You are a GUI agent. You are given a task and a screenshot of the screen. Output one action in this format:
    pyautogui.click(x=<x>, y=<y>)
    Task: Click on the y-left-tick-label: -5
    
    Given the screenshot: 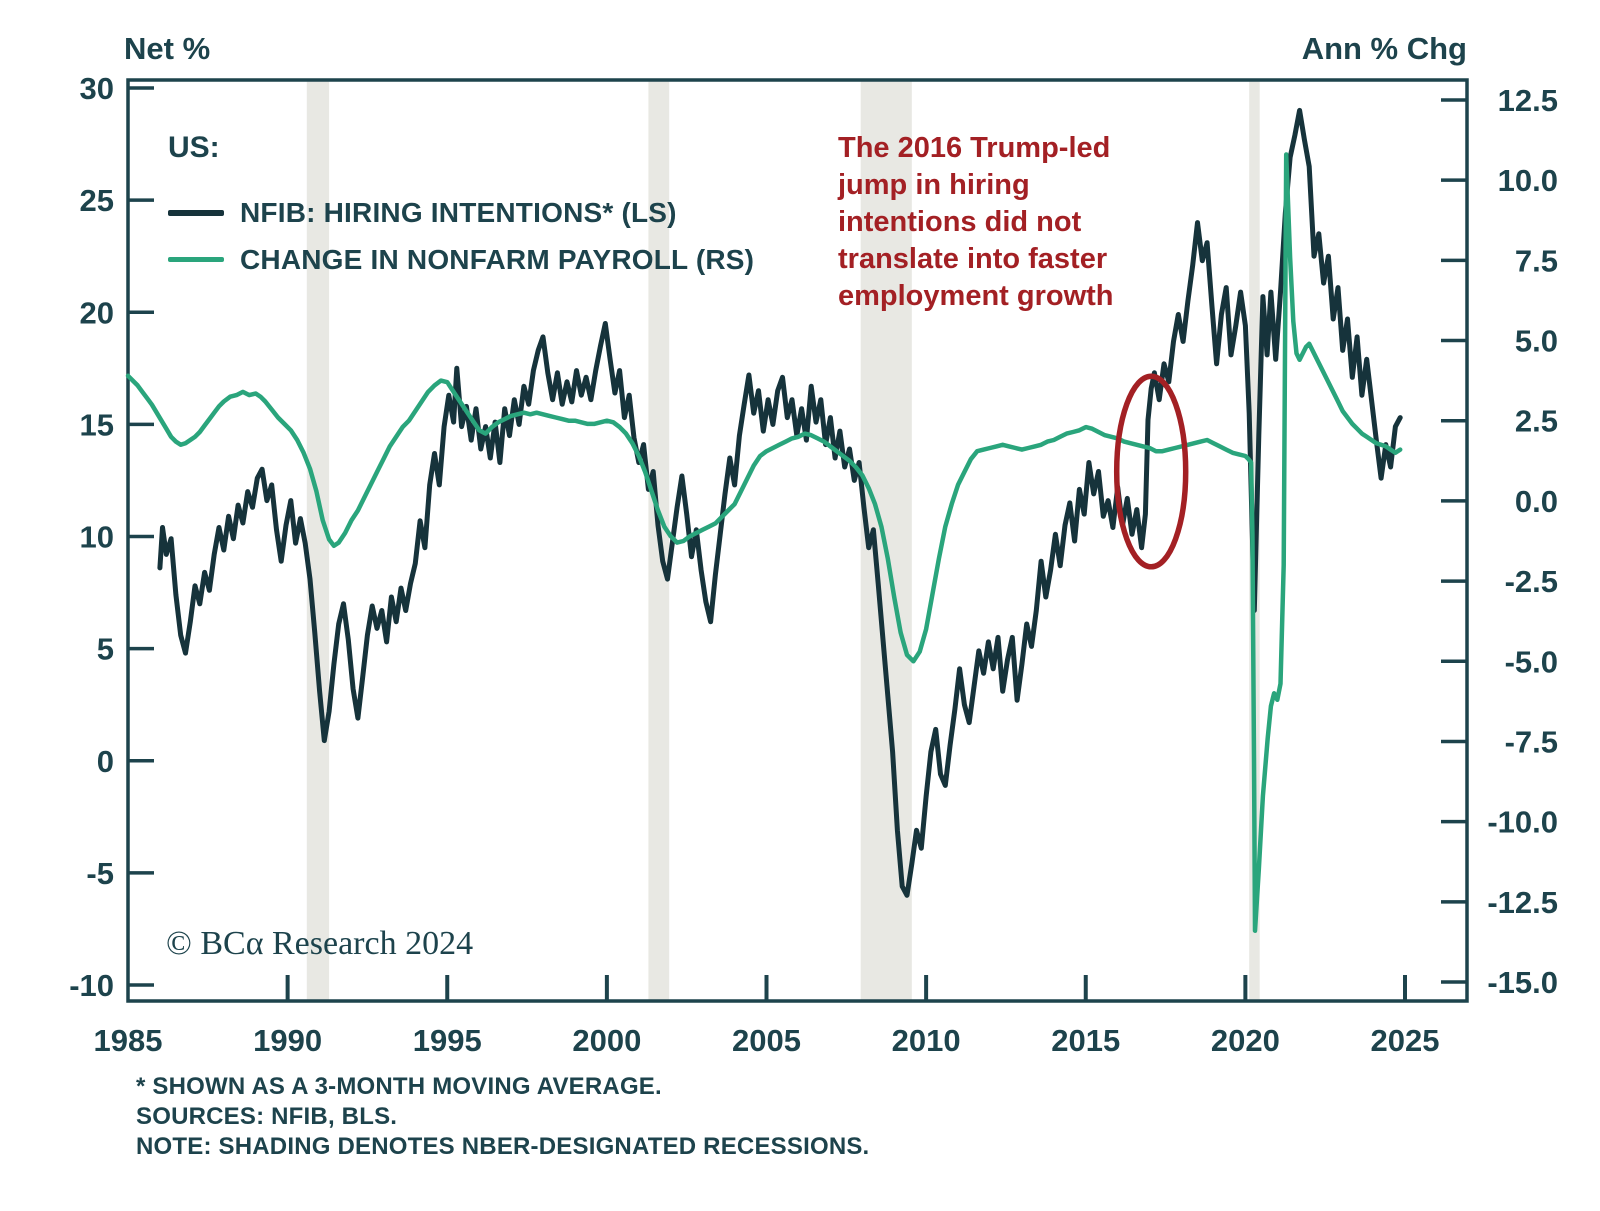 What is the action you would take?
    pyautogui.click(x=100, y=873)
    